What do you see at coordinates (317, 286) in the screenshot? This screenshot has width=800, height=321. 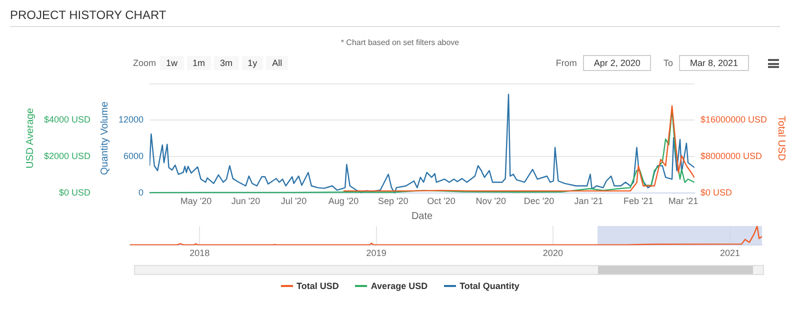 I see `legend-label: Total USD` at bounding box center [317, 286].